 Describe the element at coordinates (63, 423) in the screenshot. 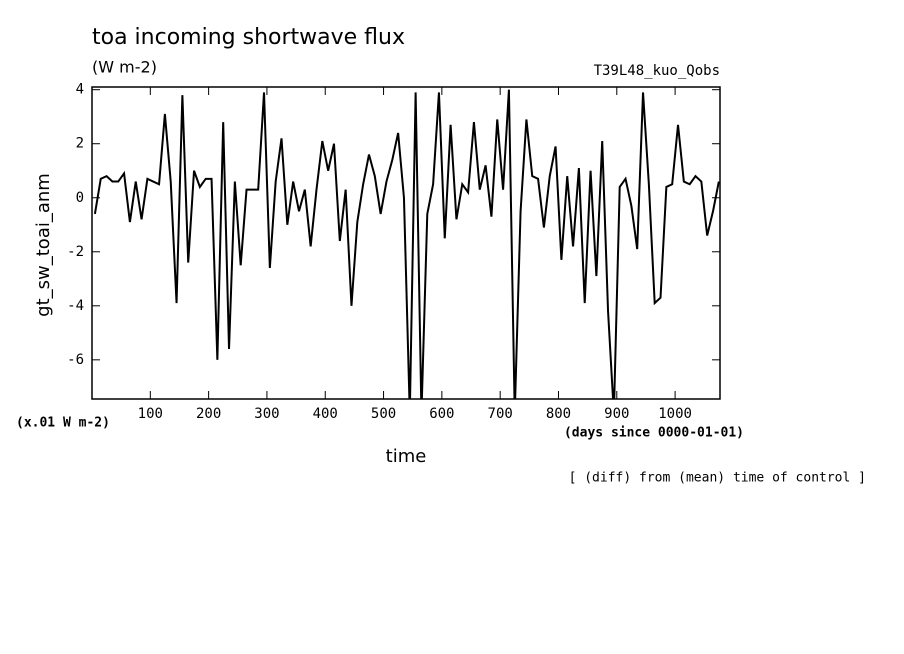

I see `y-unit: (x.01 W m-2)` at that location.